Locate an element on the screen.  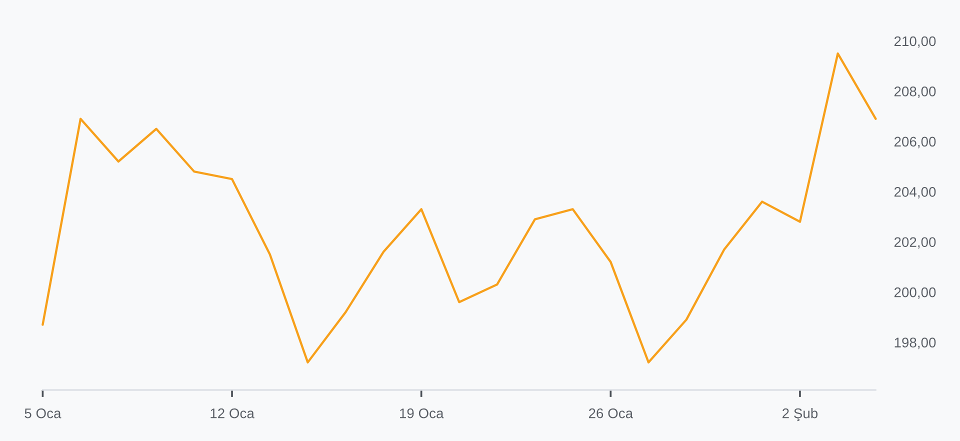
x-tick-label: 19 Oca is located at coordinates (422, 413).